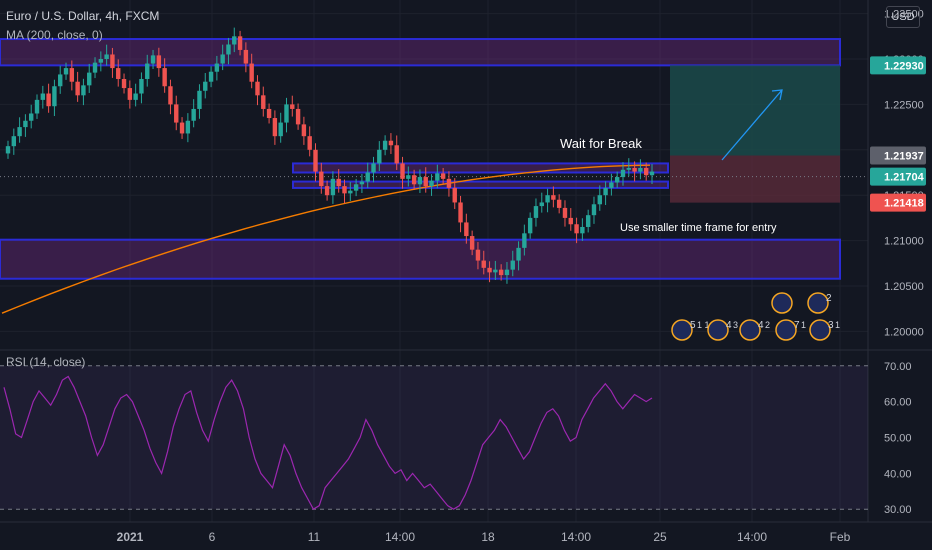 This screenshot has height=550, width=932. I want to click on price-label-3: 1.21418, so click(904, 204).